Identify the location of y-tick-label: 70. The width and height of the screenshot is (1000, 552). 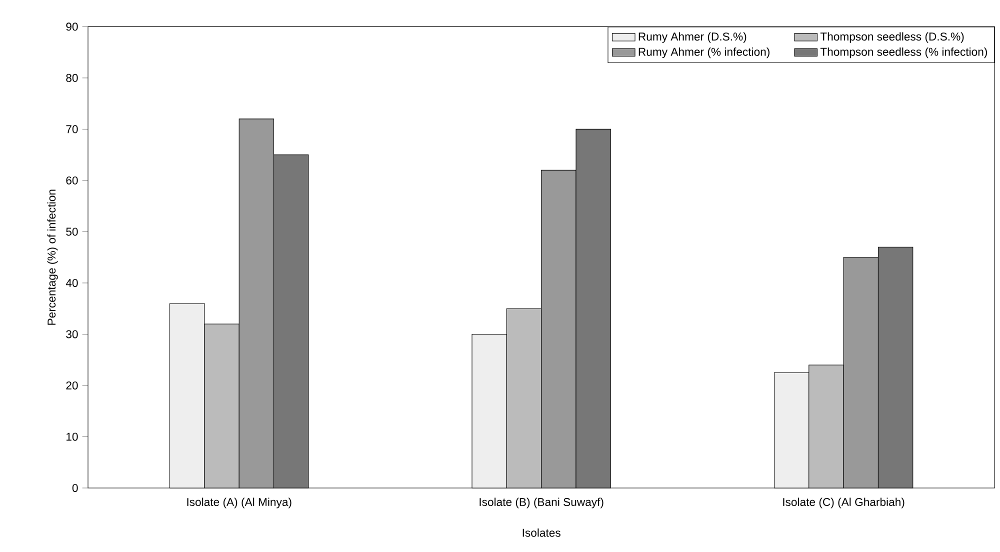
(72, 129).